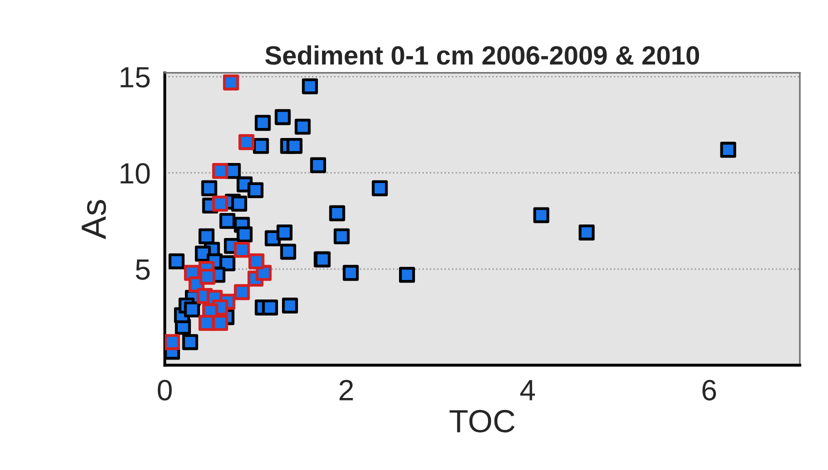 This screenshot has height=470, width=828. What do you see at coordinates (482, 55) in the screenshot?
I see `chart-title: Sediment 0-1 cm 2006-2009 & 2010` at bounding box center [482, 55].